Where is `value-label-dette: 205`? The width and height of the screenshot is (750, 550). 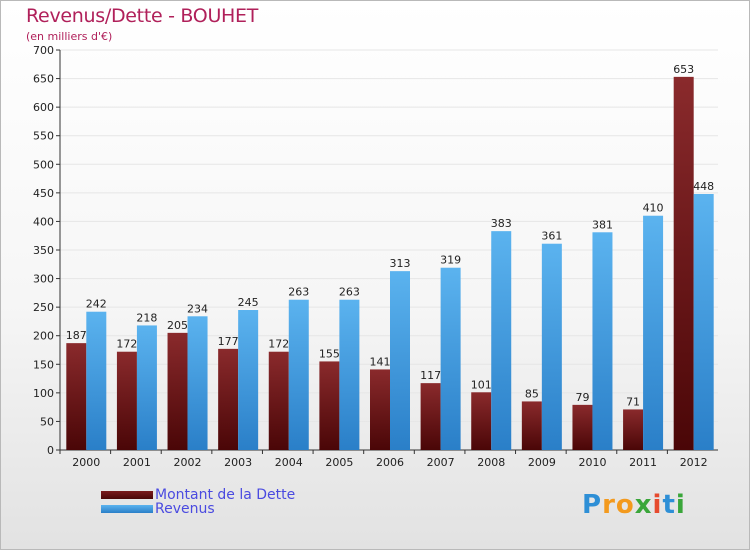 value-label-dette: 205 is located at coordinates (177, 325).